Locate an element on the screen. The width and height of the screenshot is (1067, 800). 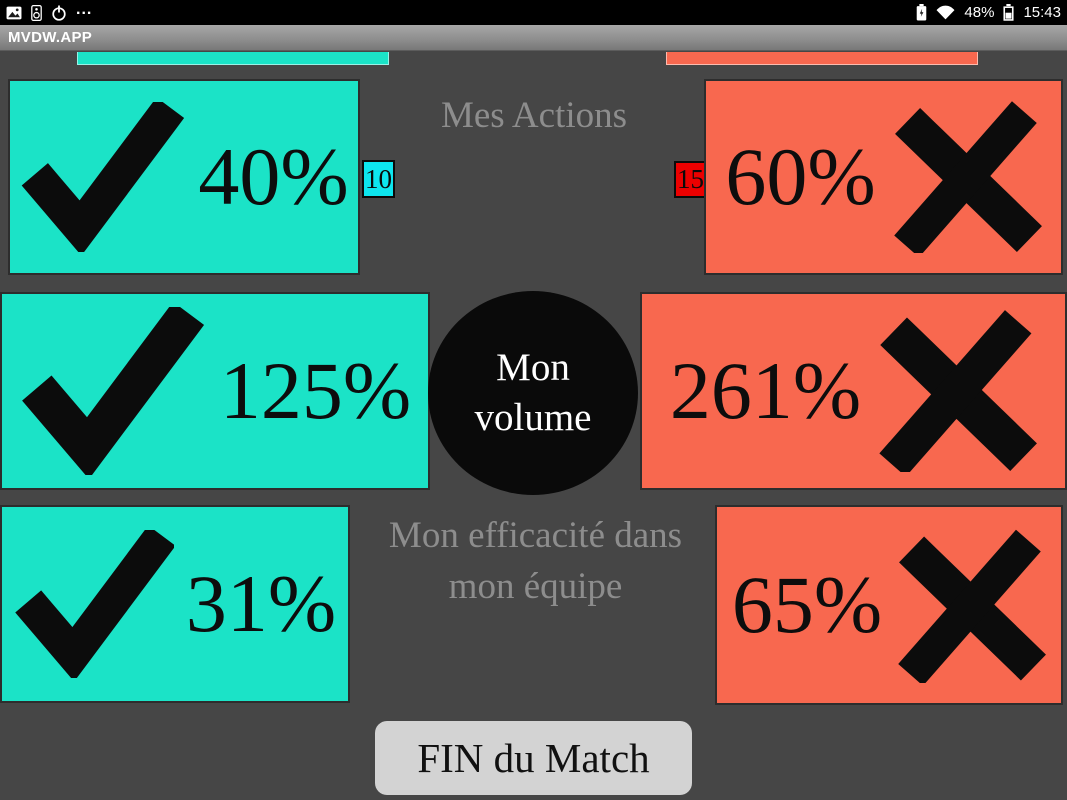
circle-line2: volume is located at coordinates (533, 417).